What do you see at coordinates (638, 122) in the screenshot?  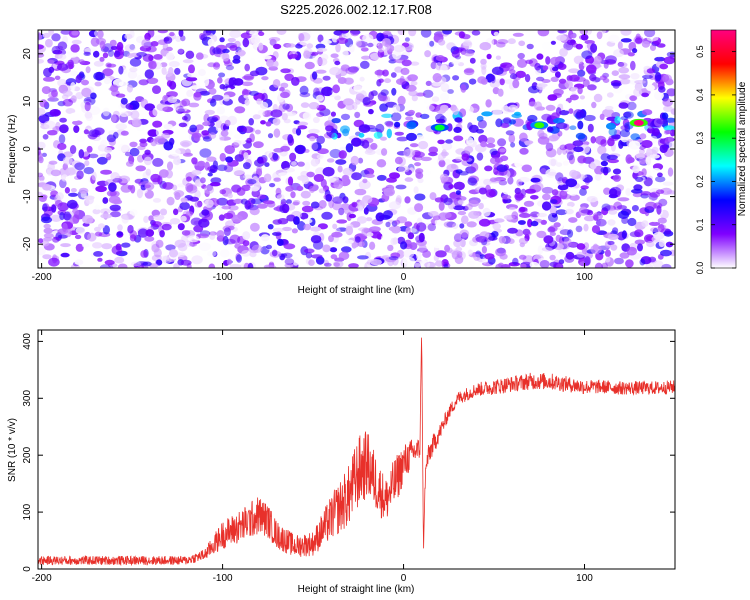 I see `heatmap-hotspot` at bounding box center [638, 122].